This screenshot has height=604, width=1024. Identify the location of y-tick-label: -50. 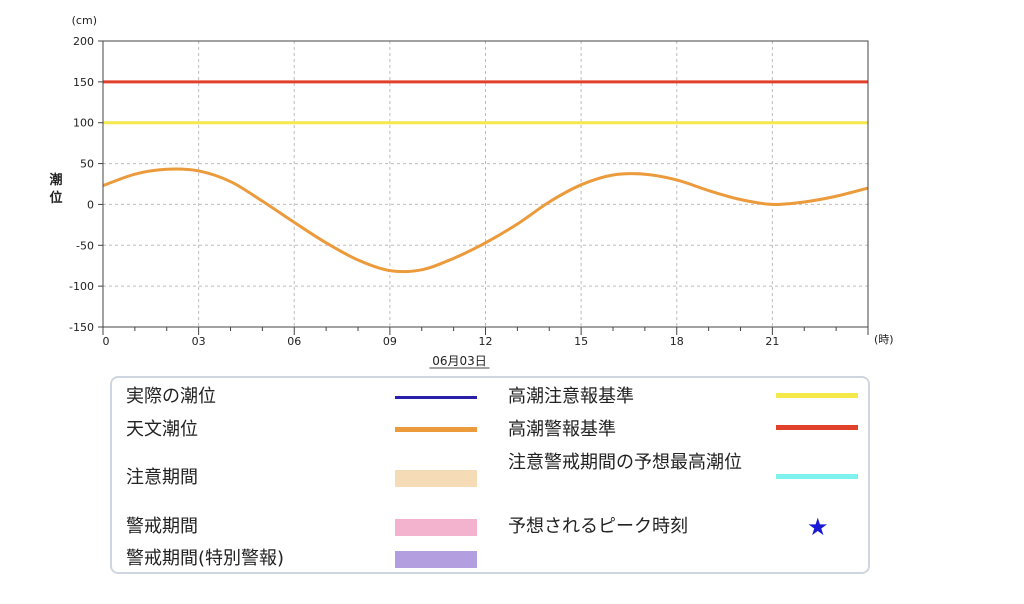
(85, 245).